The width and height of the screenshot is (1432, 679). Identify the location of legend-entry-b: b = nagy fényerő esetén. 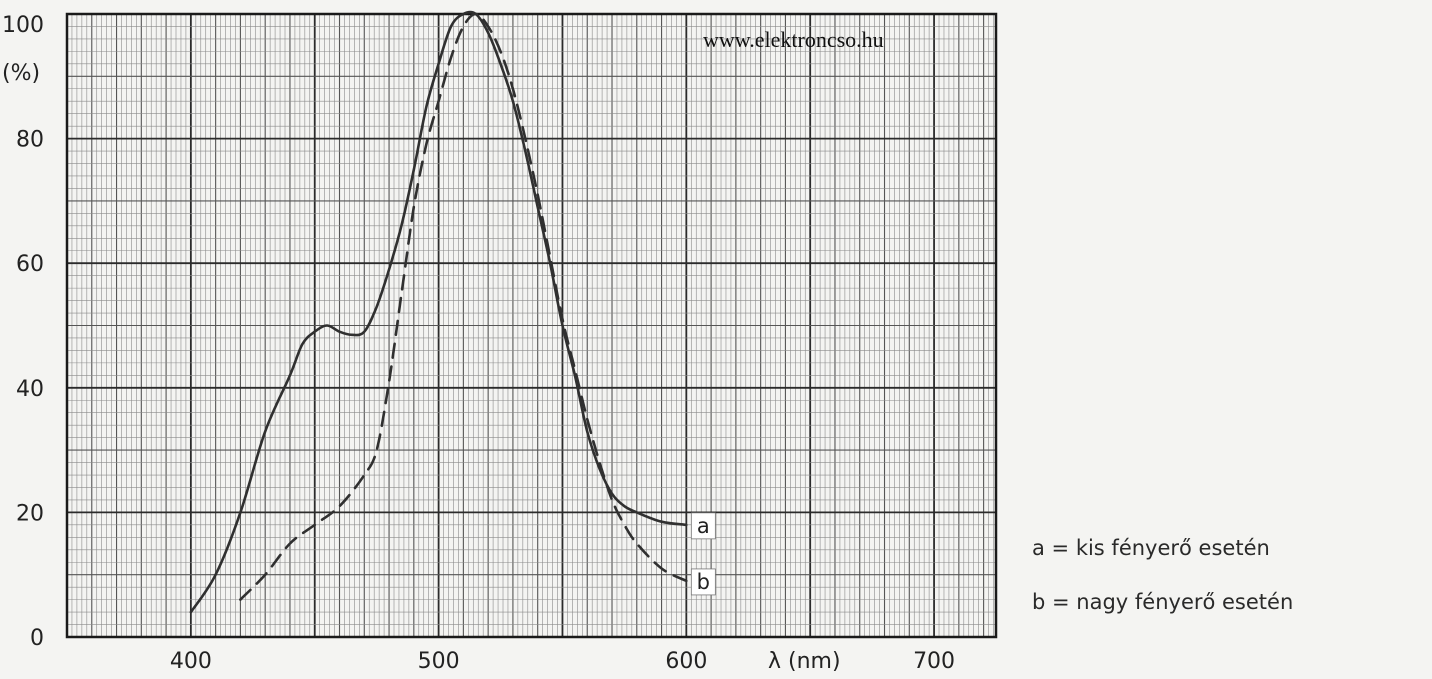
(1163, 602).